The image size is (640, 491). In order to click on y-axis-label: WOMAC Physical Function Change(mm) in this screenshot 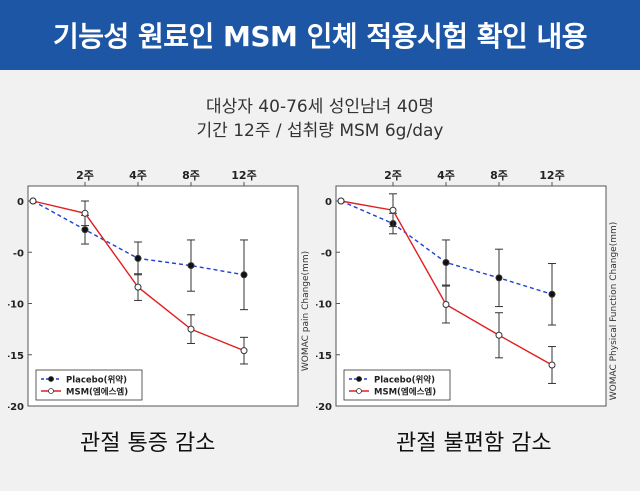, I will do `click(614, 311)`.